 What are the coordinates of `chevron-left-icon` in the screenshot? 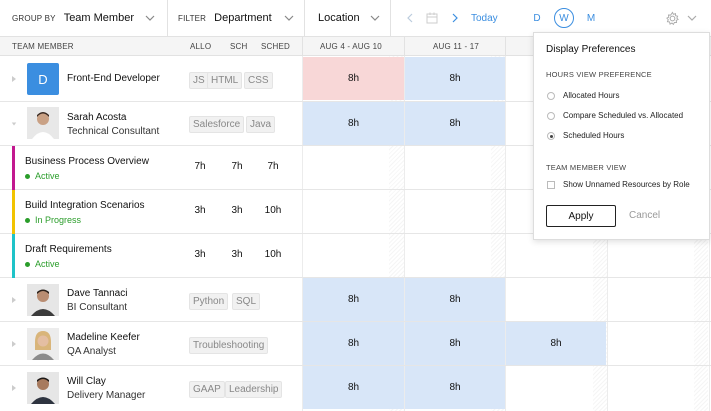 It's located at (410, 18).